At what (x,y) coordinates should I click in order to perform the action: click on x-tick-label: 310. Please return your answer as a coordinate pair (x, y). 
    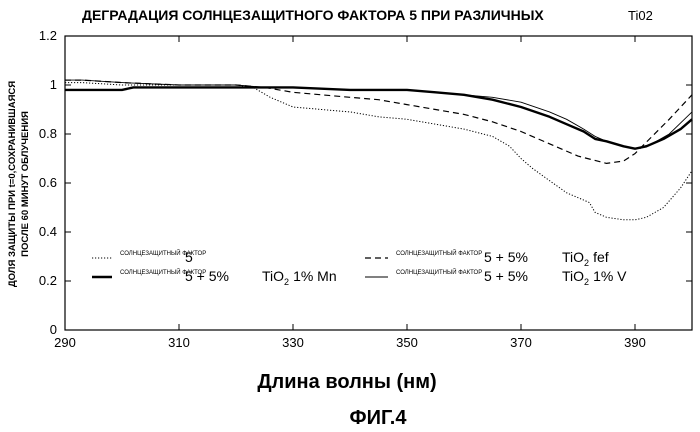
    Looking at the image, I should click on (179, 342).